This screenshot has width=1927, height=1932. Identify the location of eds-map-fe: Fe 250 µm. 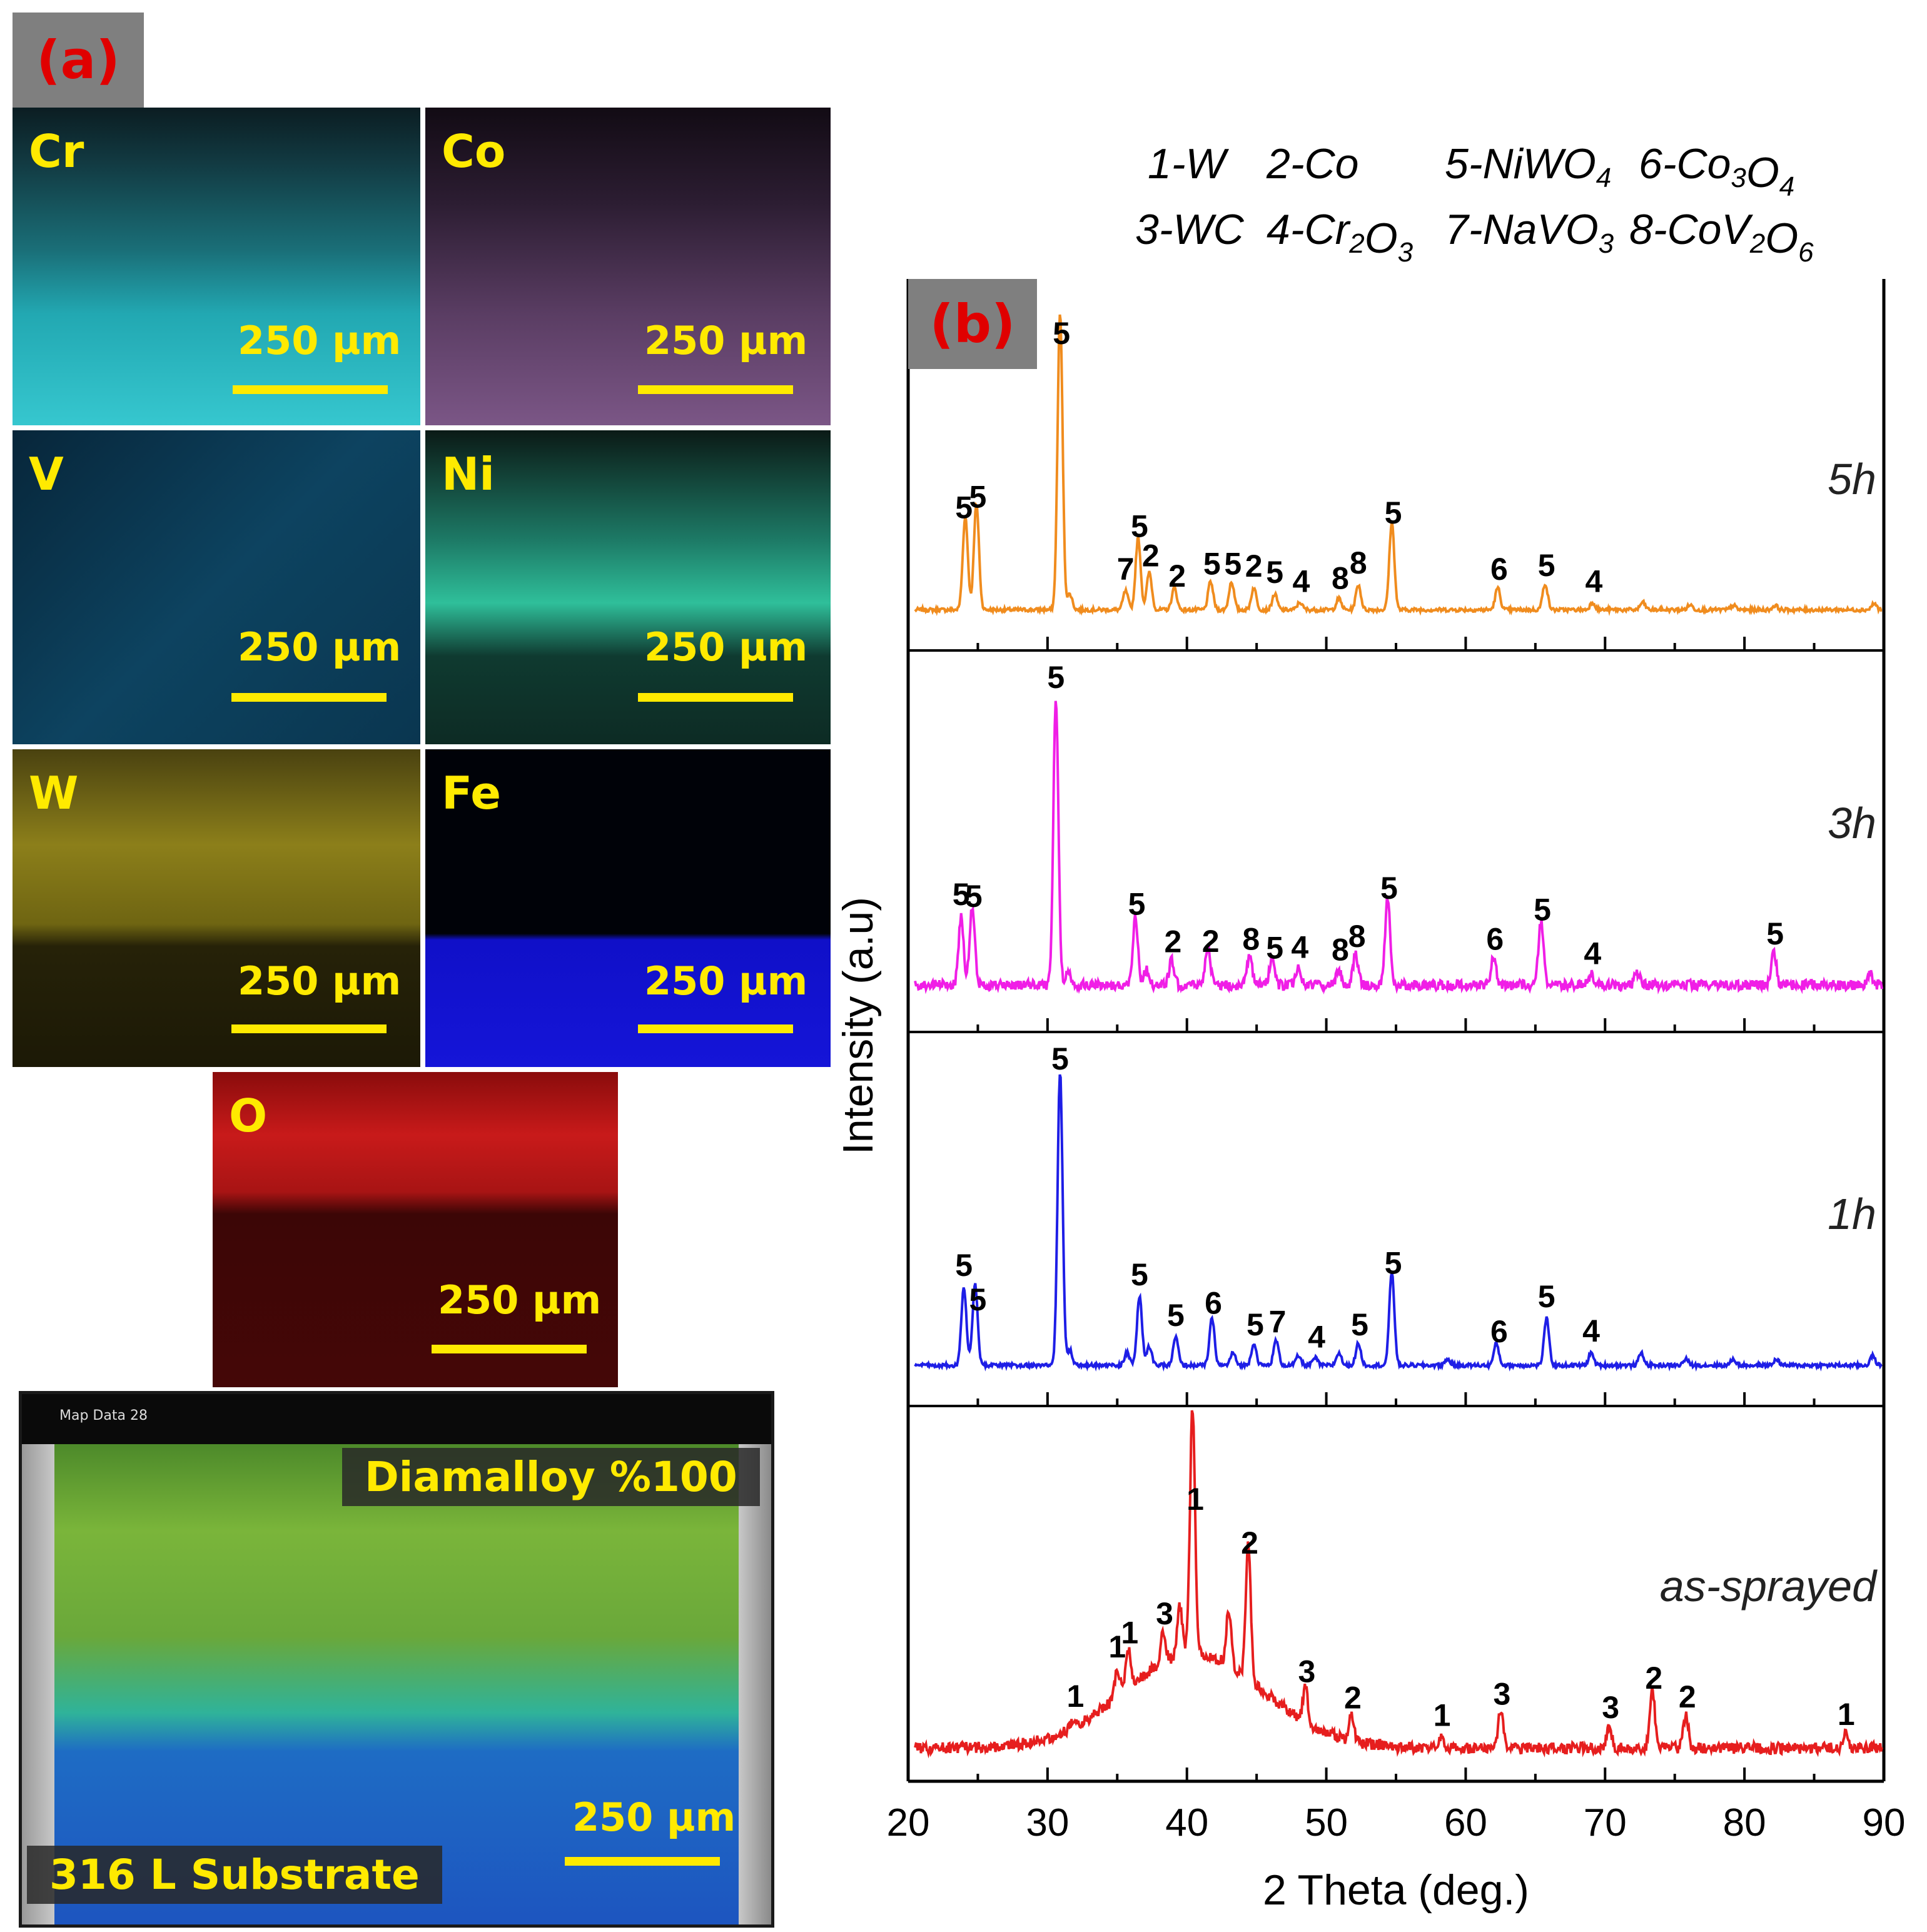
(628, 908).